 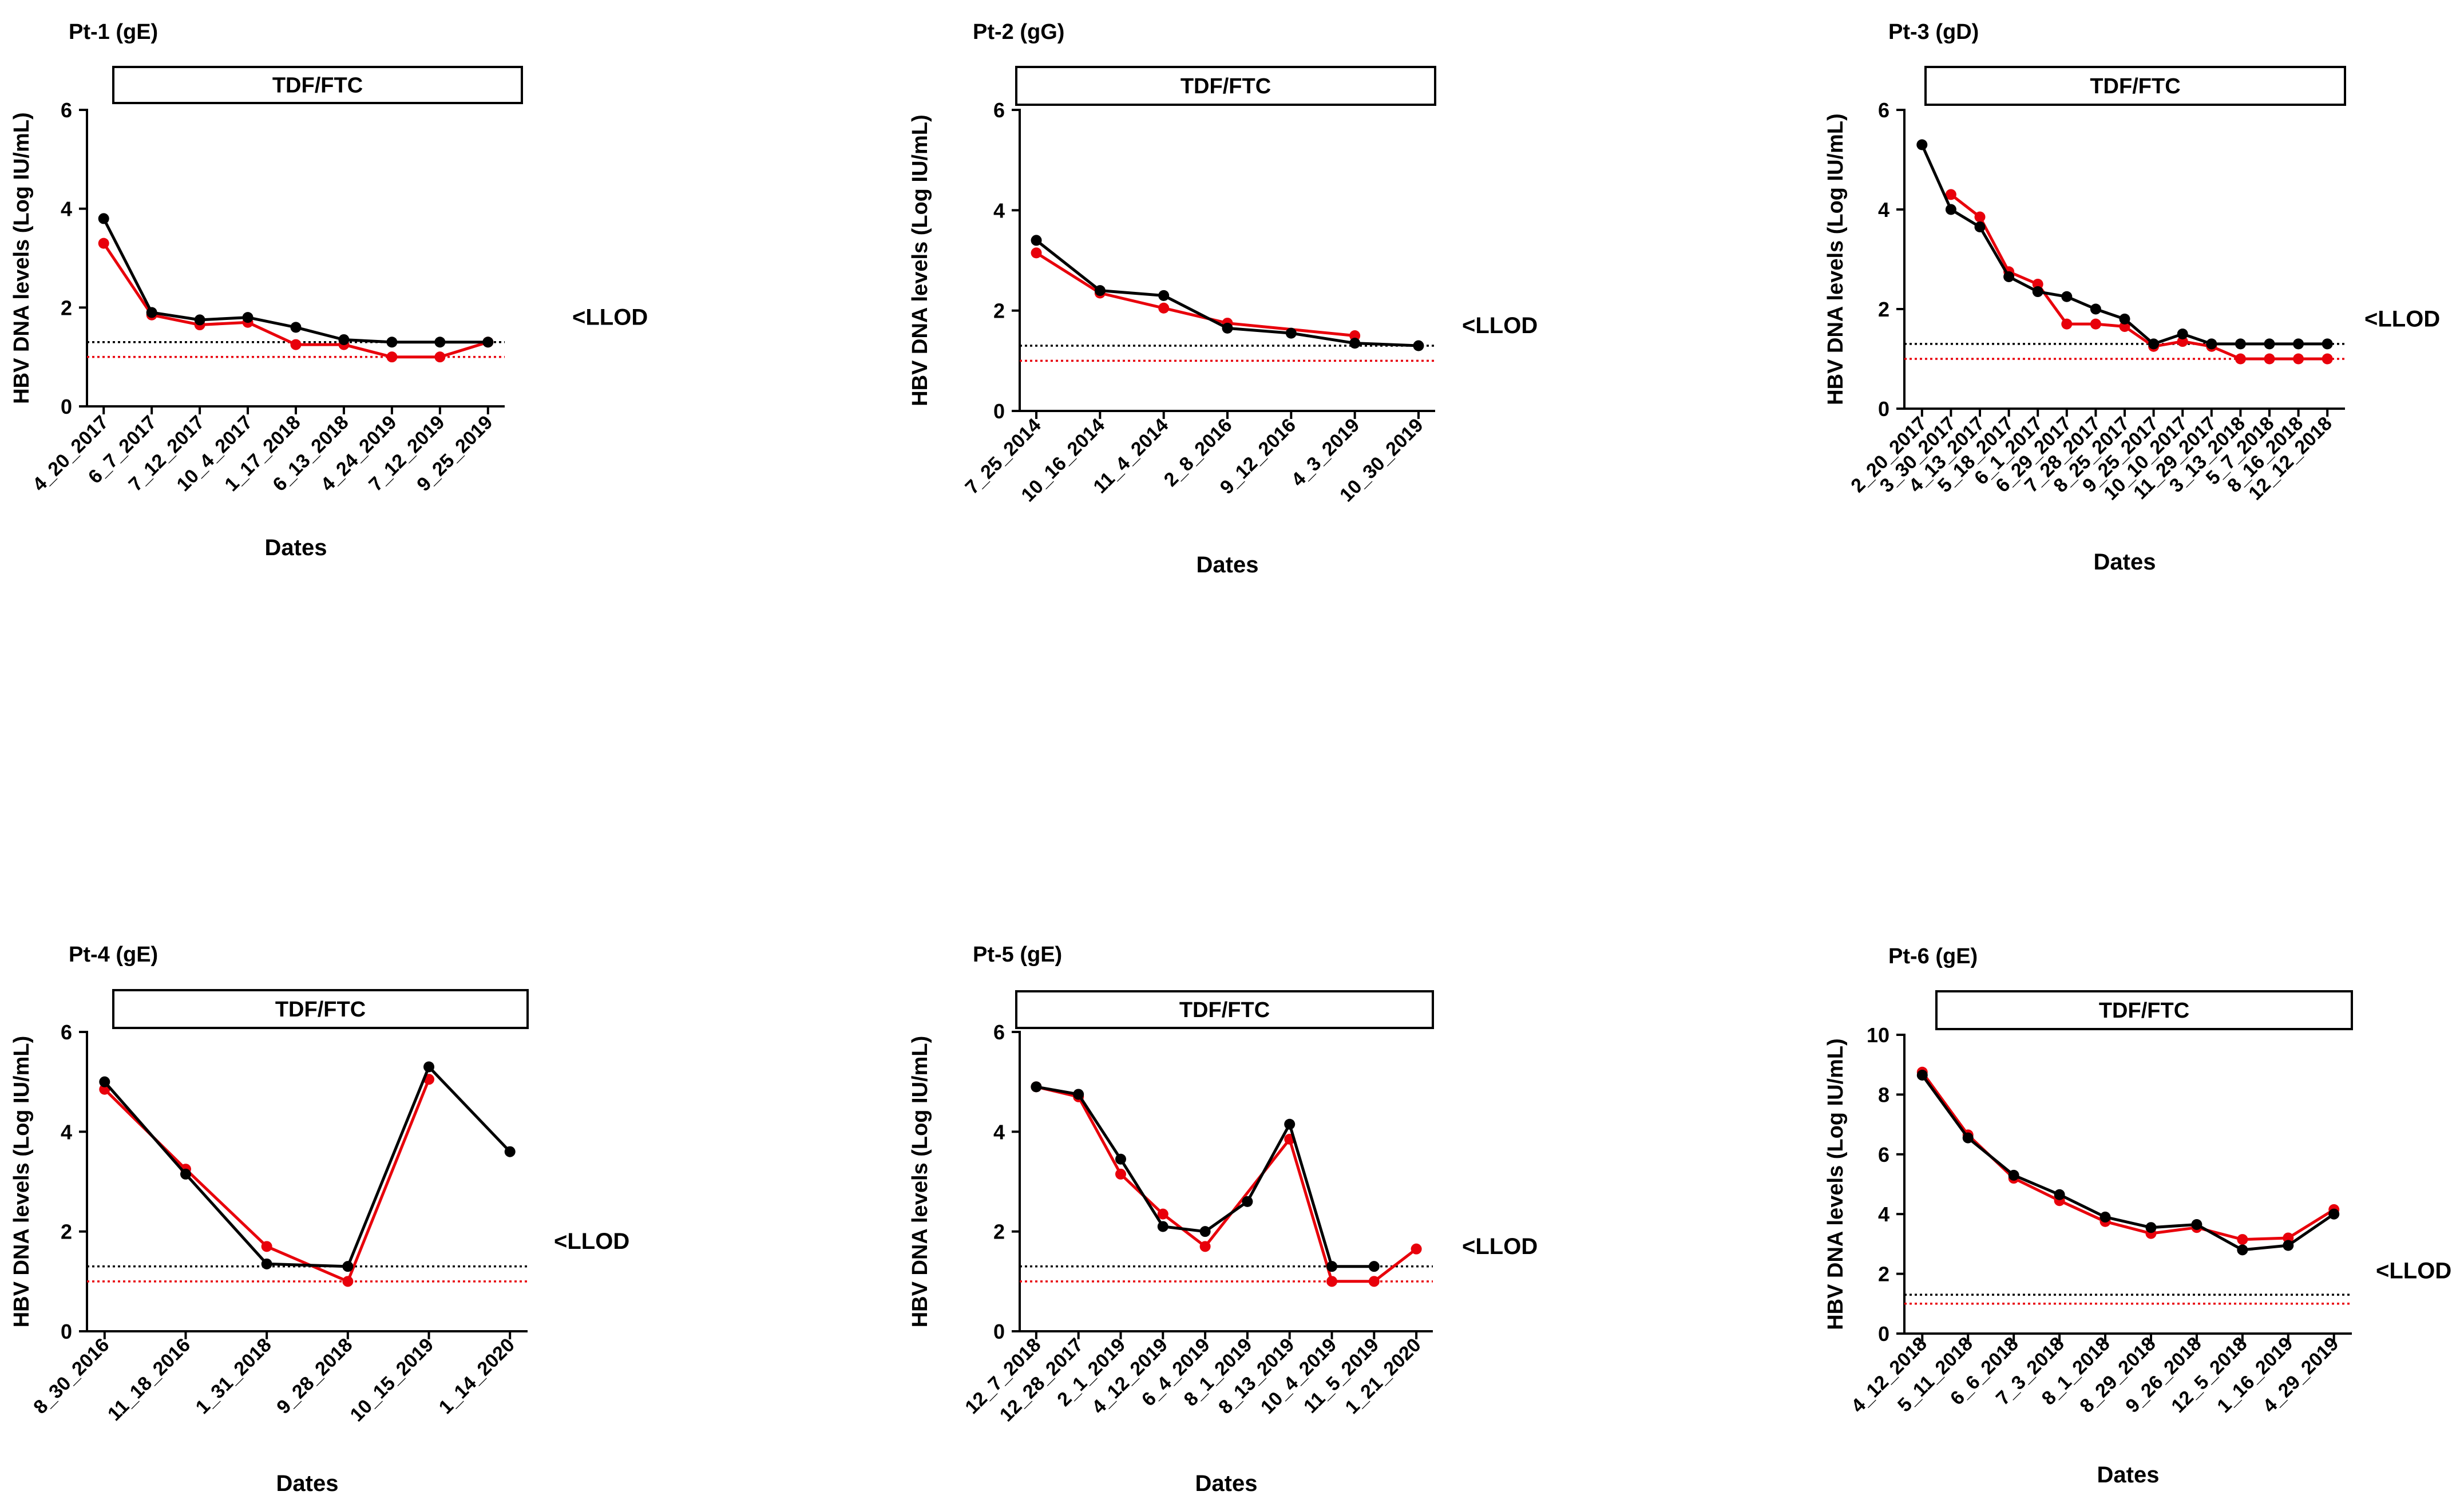 I want to click on panel-title: Pt-5 (gE), so click(x=1018, y=955).